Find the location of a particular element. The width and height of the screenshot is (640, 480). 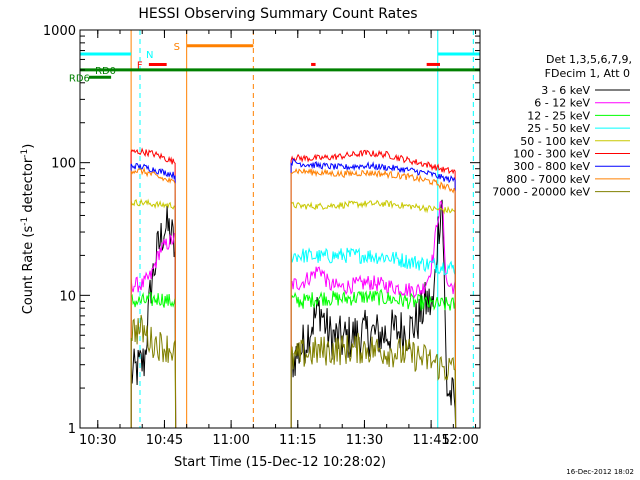

x-tick-label: 11:15 is located at coordinates (297, 440).